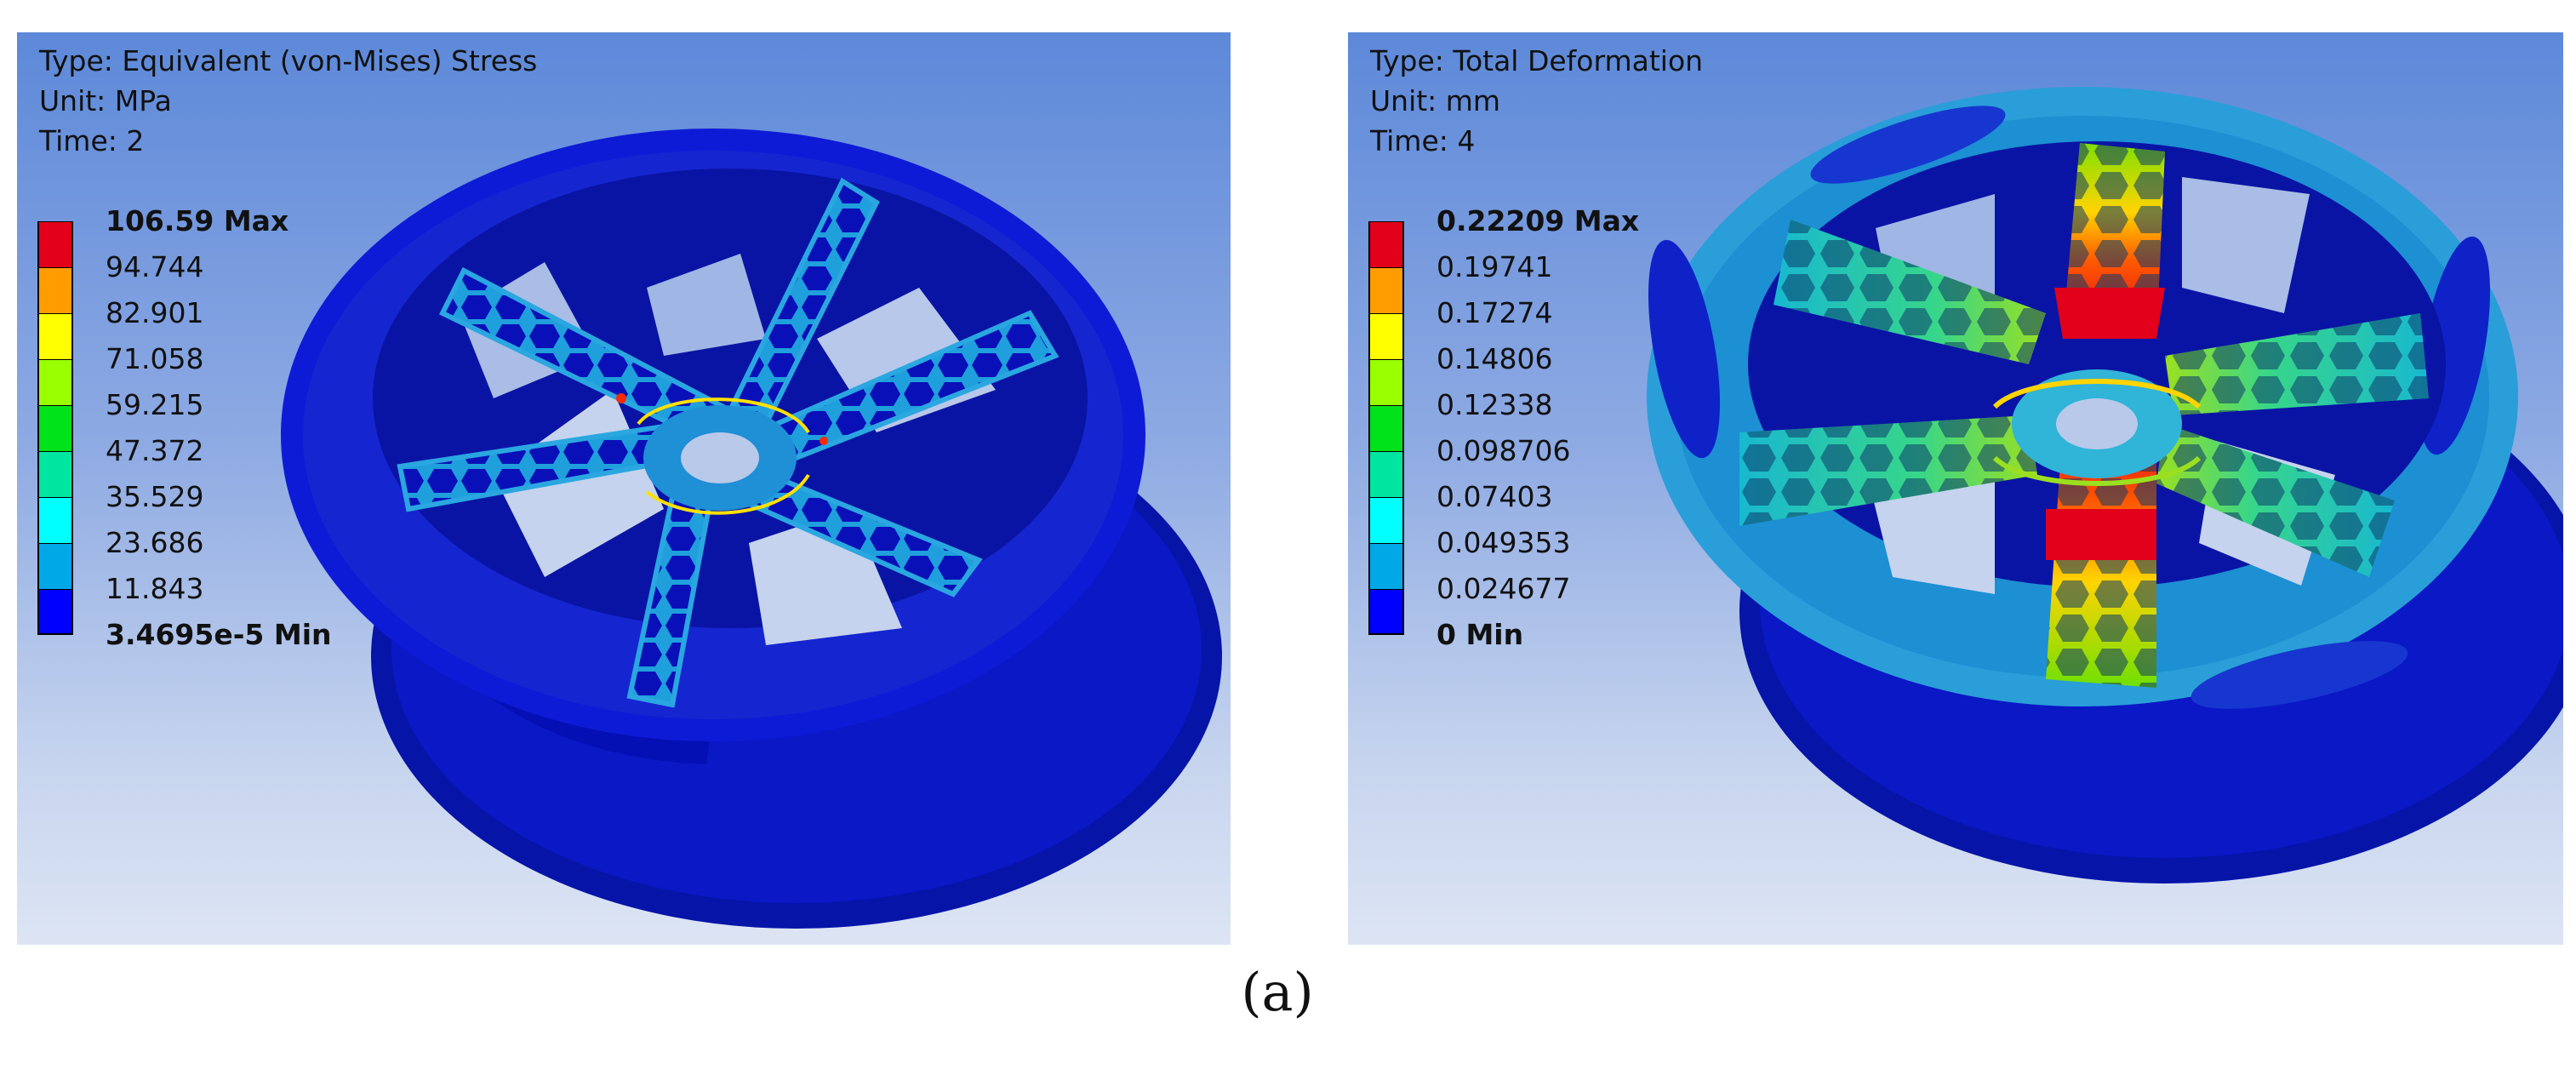 The width and height of the screenshot is (2576, 1075). I want to click on legend-label: 47.372, so click(155, 450).